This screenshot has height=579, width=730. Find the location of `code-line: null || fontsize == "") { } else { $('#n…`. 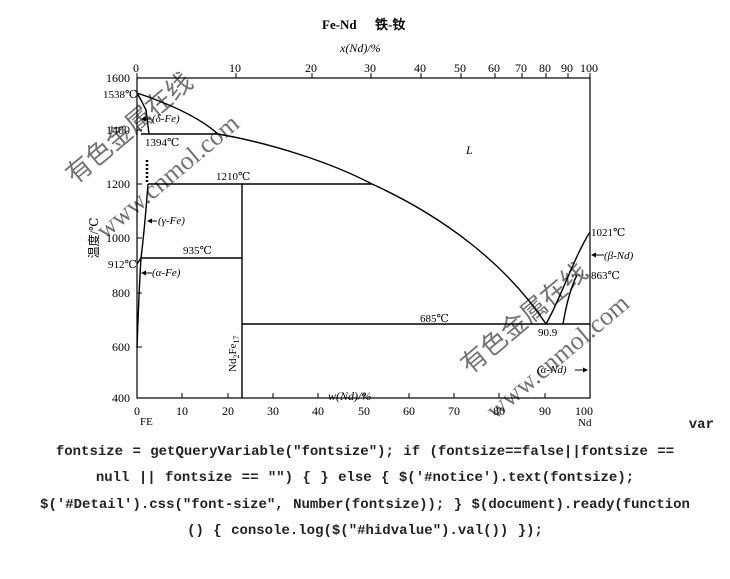

code-line: null || fontsize == "") { } else { $('#n… is located at coordinates (365, 478).